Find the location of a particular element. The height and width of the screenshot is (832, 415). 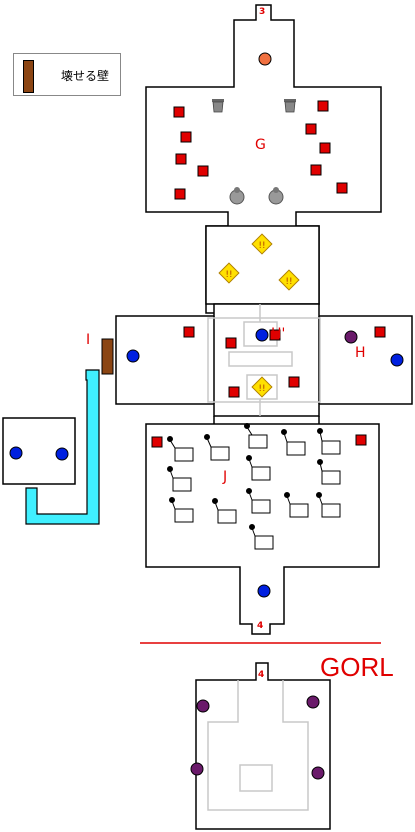

stairs-next-label: 4 is located at coordinates (261, 675).